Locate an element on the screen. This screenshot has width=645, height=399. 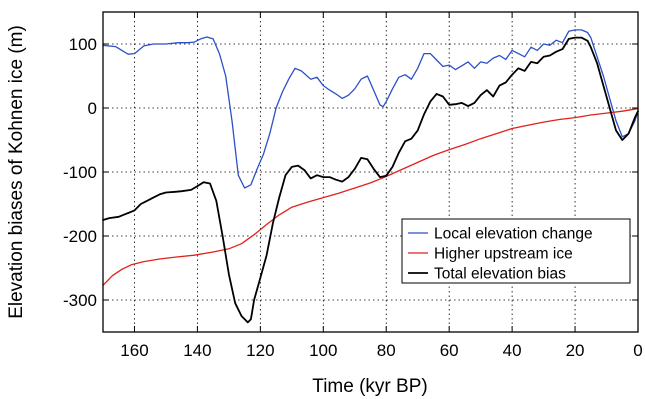
y-tick-label: 0 is located at coordinates (92, 108).